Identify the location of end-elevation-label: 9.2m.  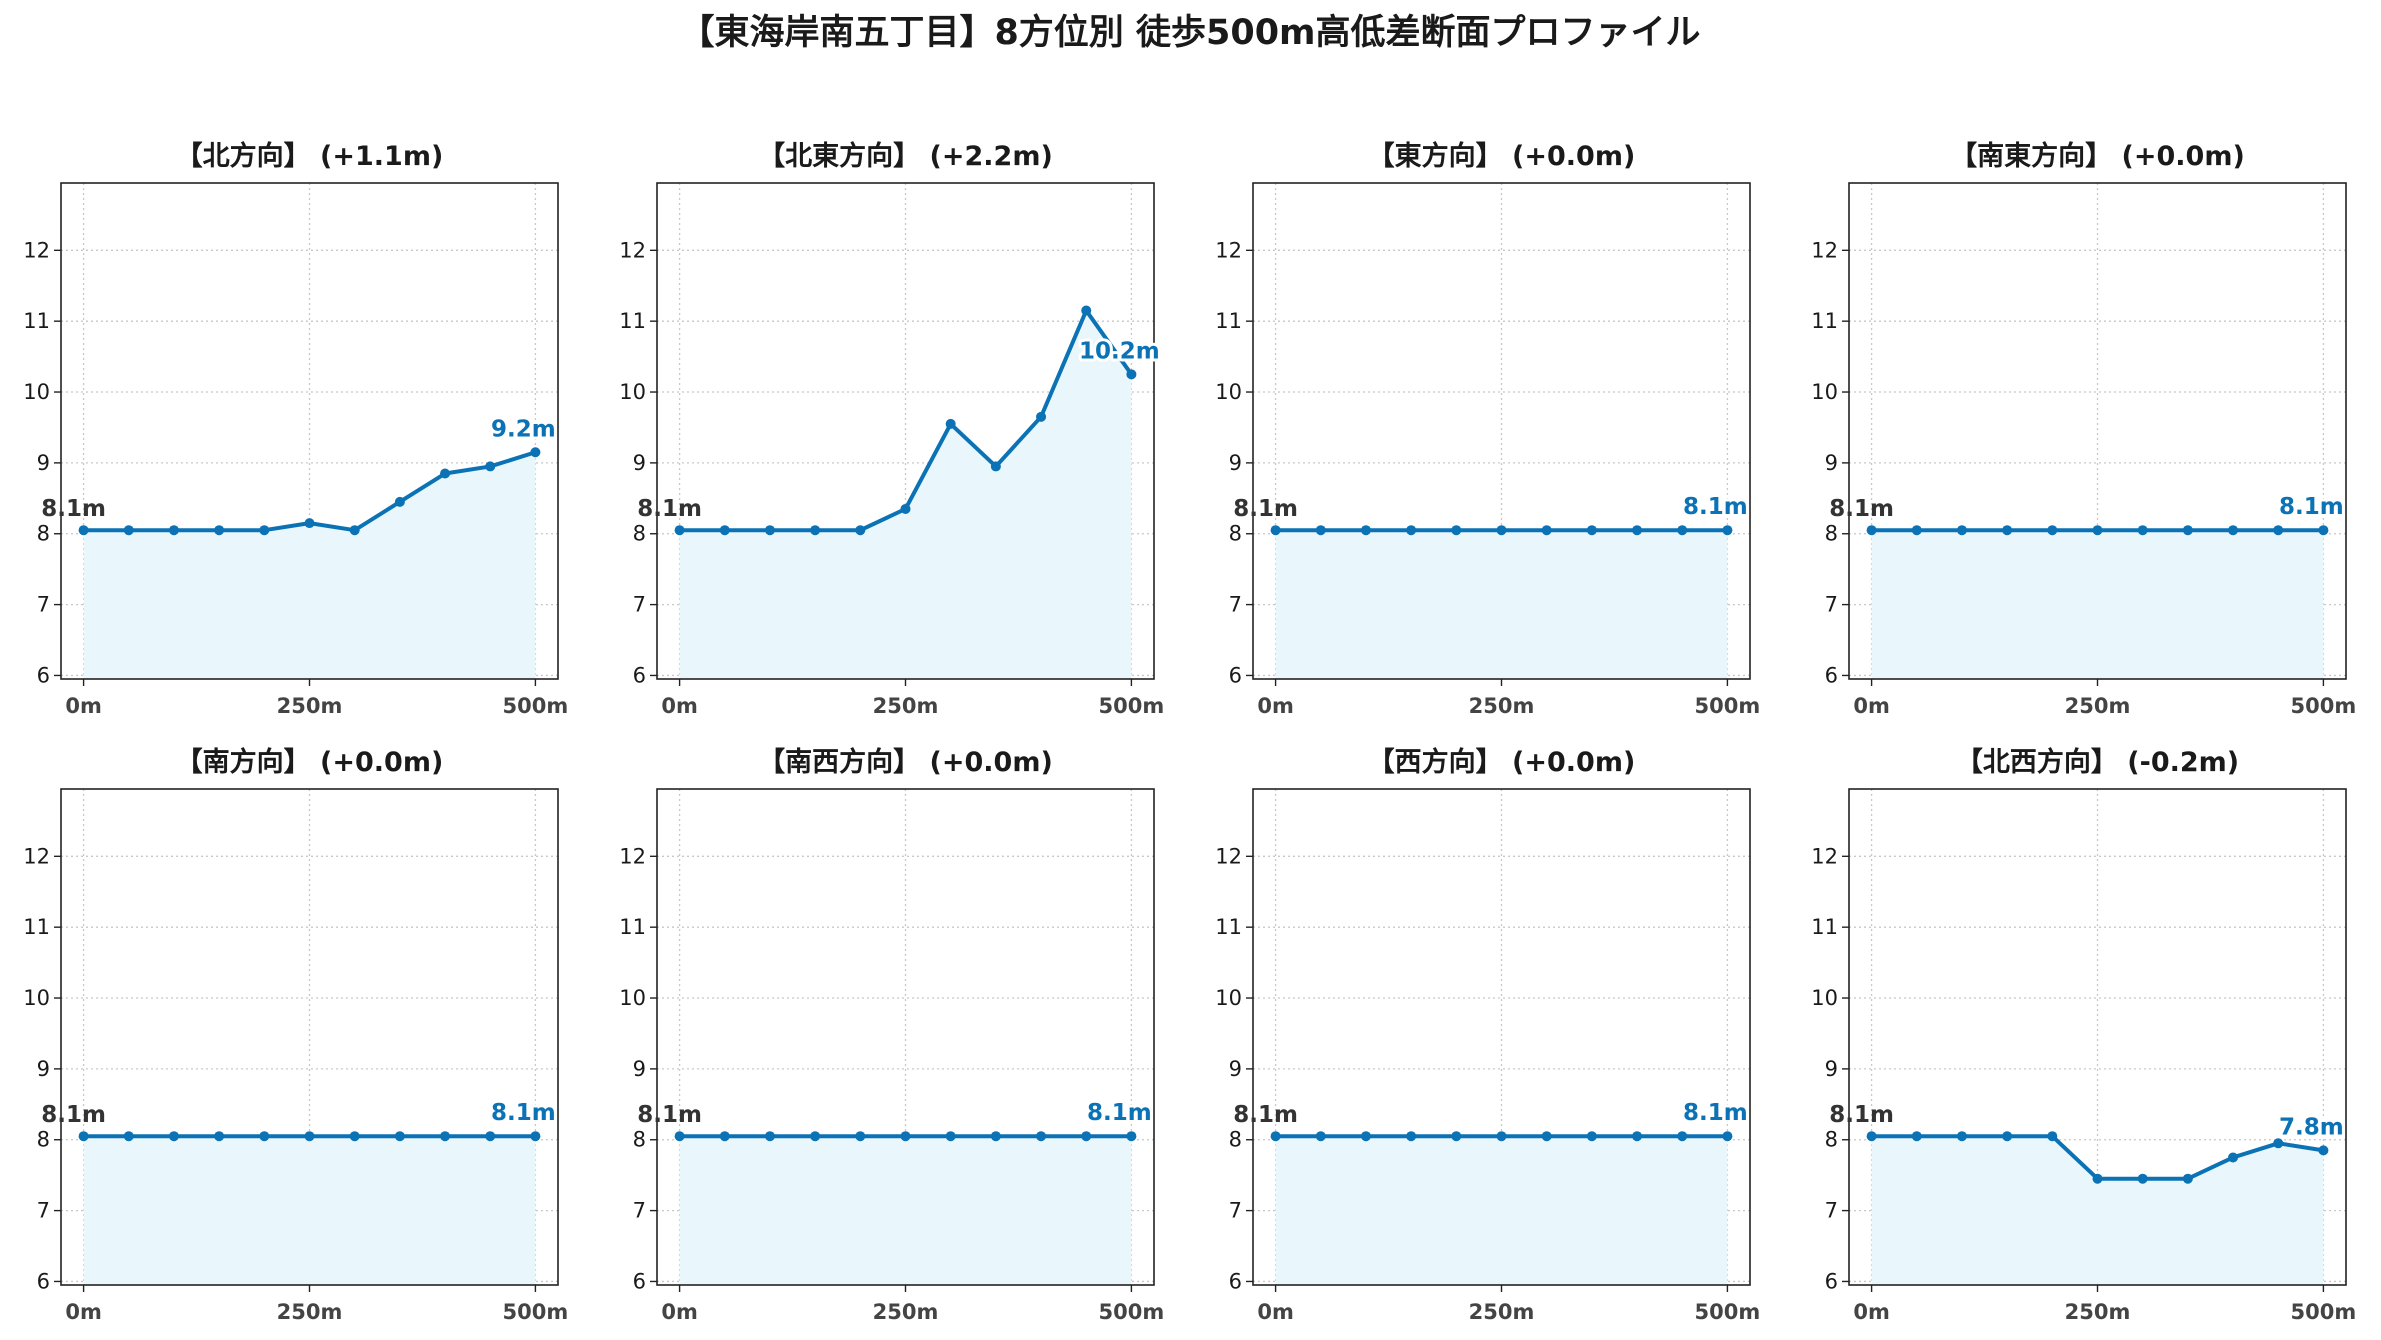
(523, 429).